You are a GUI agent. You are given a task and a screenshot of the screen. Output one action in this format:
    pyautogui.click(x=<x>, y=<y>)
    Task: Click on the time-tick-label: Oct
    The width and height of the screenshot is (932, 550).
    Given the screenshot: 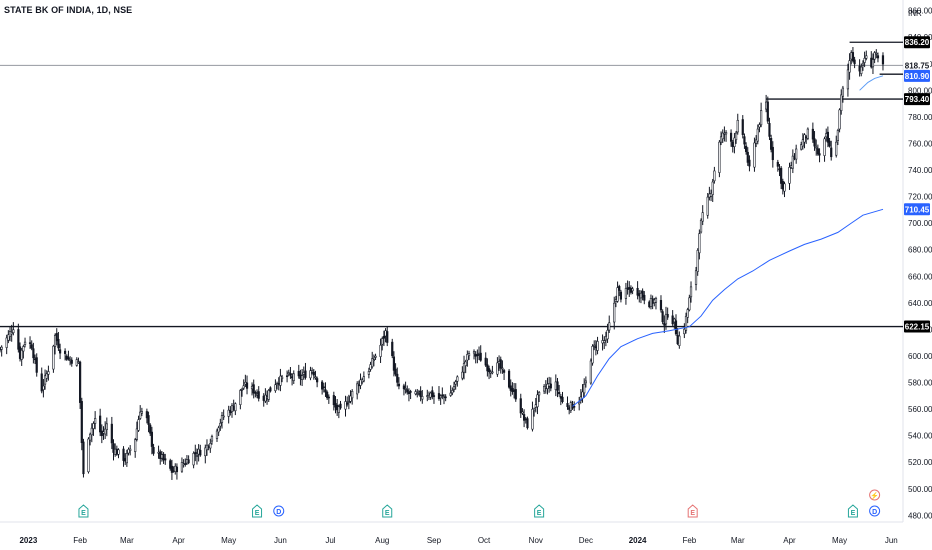 What is the action you would take?
    pyautogui.click(x=484, y=540)
    